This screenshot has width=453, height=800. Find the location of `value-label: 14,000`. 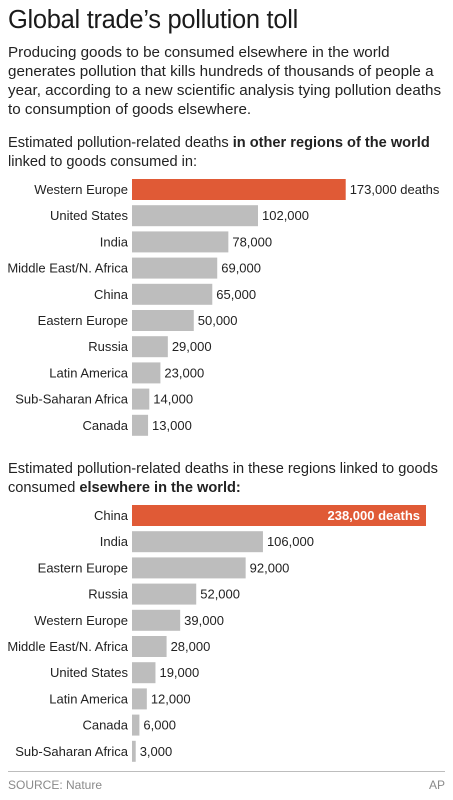

value-label: 14,000 is located at coordinates (173, 399).